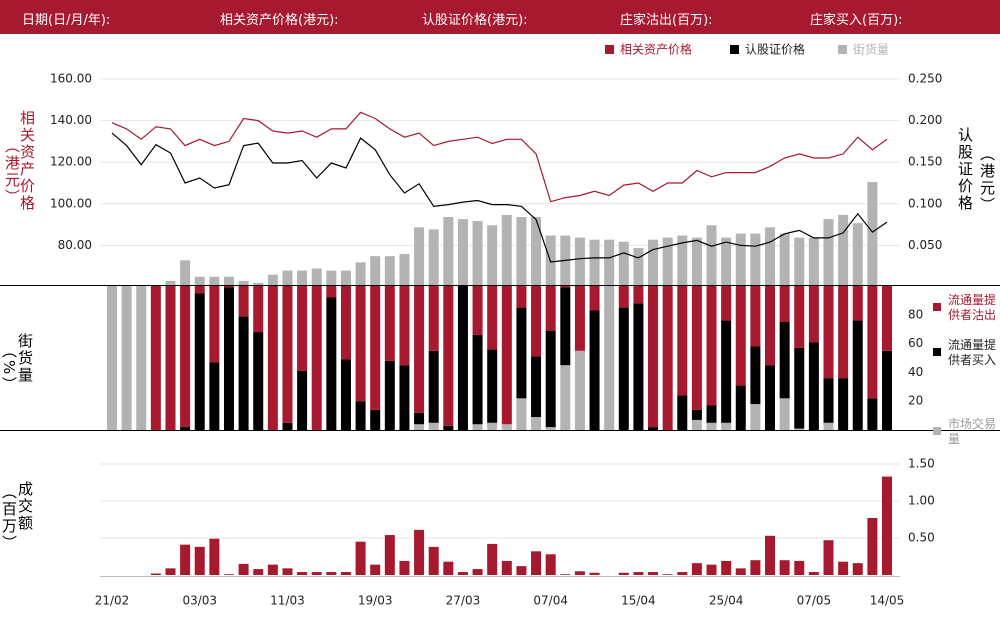  Describe the element at coordinates (925, 79) in the screenshot. I see `y2-tick-label: 0.250` at that location.